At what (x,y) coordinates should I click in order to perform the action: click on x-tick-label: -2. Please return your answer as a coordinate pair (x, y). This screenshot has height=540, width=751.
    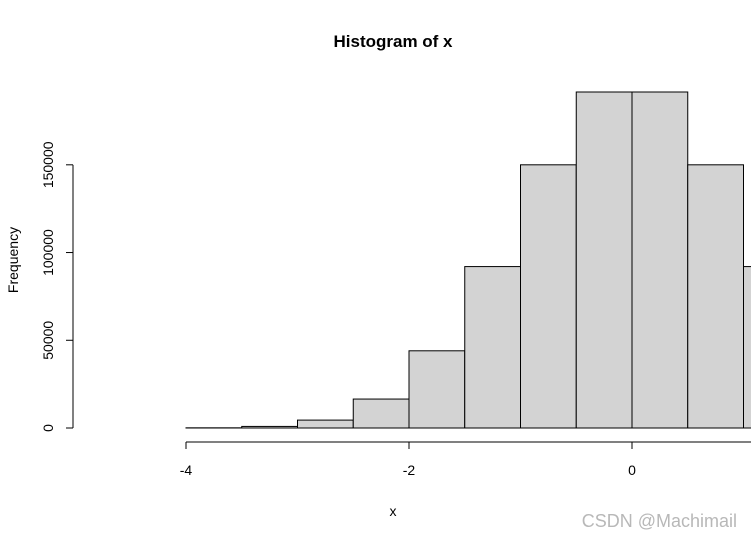
    Looking at the image, I should click on (409, 470).